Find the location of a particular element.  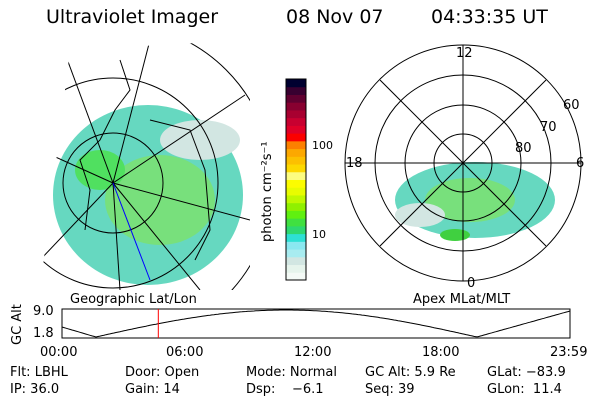

gain-info: Gain: 14 is located at coordinates (152, 389).